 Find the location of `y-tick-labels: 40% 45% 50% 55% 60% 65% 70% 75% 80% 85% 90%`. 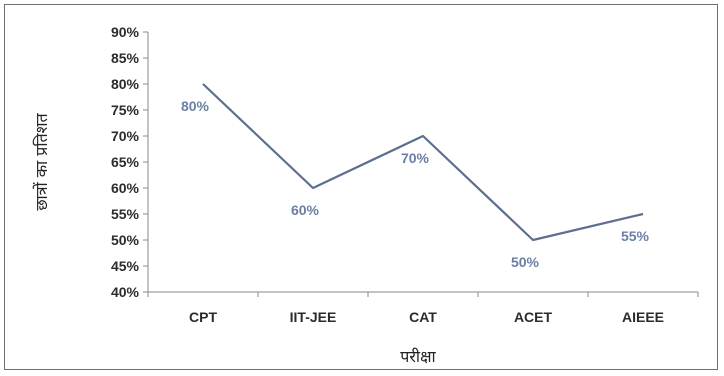

y-tick-labels: 40% 45% 50% 55% 60% 65% 70% 75% 80% 85% 90% is located at coordinates (125, 162).